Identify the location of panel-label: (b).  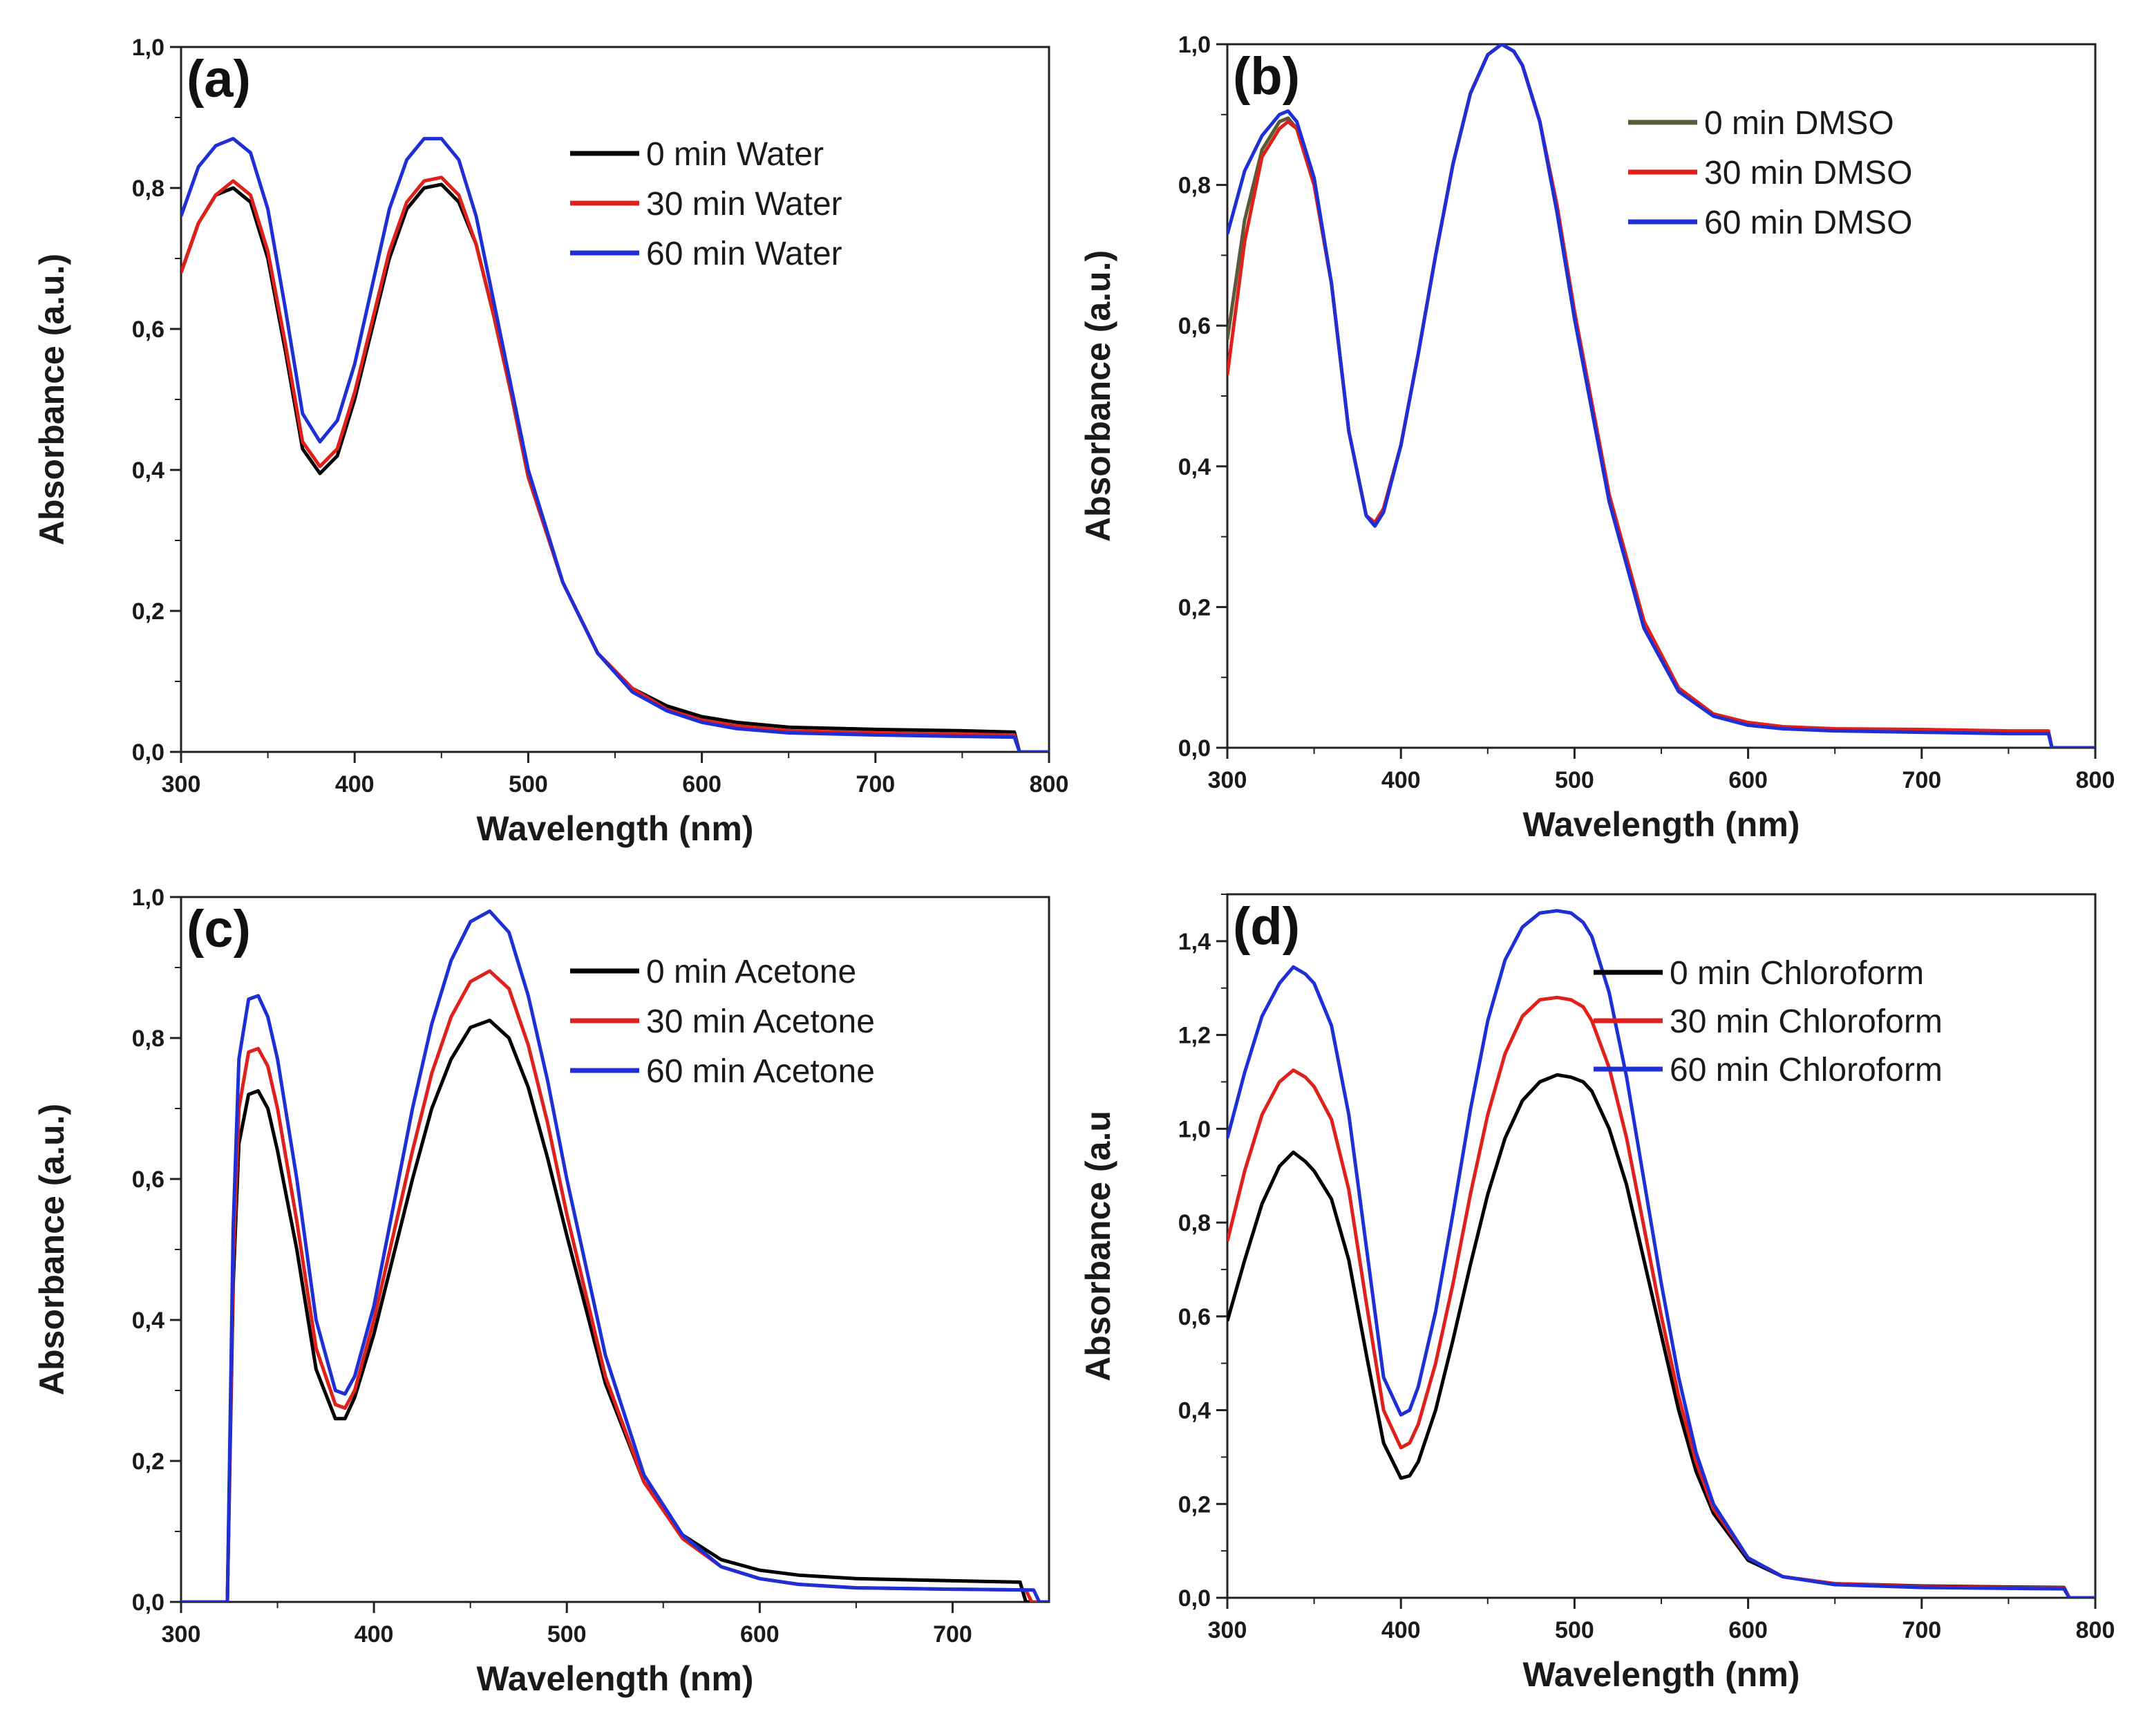
(1266, 76).